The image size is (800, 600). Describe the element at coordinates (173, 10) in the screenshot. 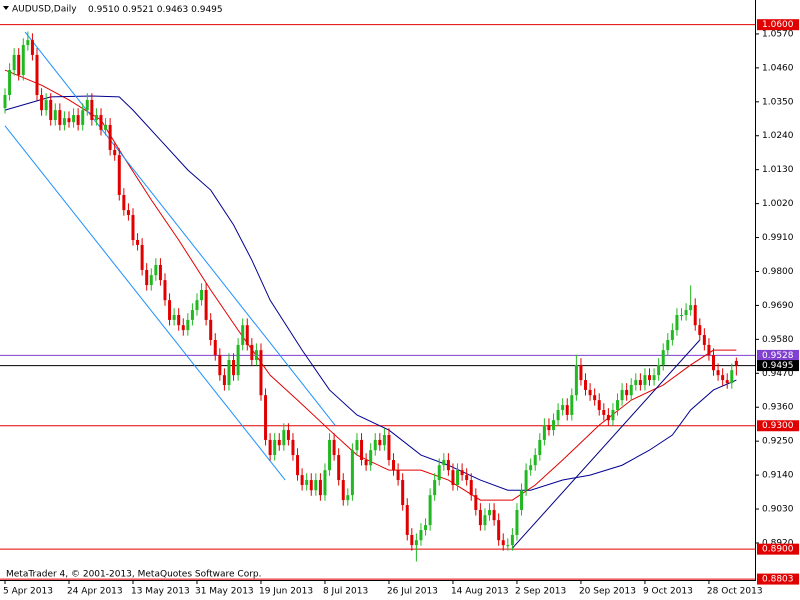

I see `header-low: 0.9463` at that location.